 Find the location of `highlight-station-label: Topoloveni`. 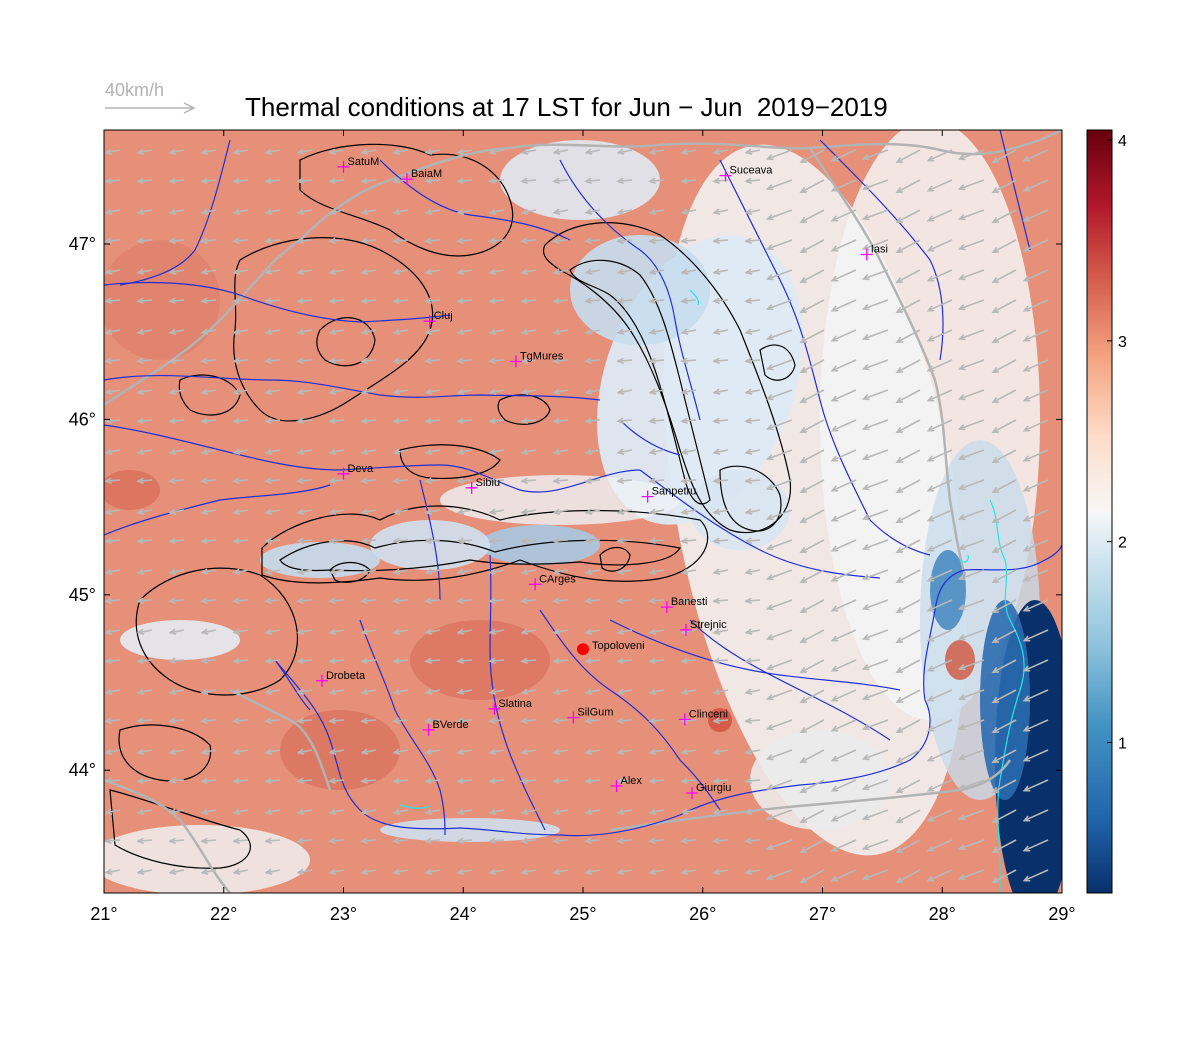

highlight-station-label: Topoloveni is located at coordinates (618, 646).